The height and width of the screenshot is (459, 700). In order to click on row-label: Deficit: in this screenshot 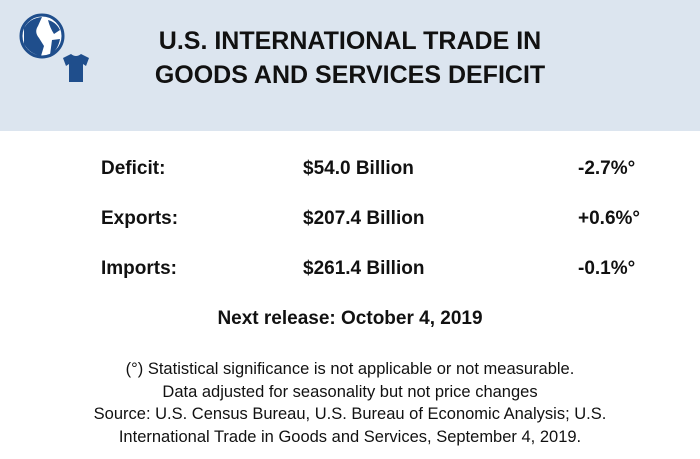, I will do `click(133, 168)`.